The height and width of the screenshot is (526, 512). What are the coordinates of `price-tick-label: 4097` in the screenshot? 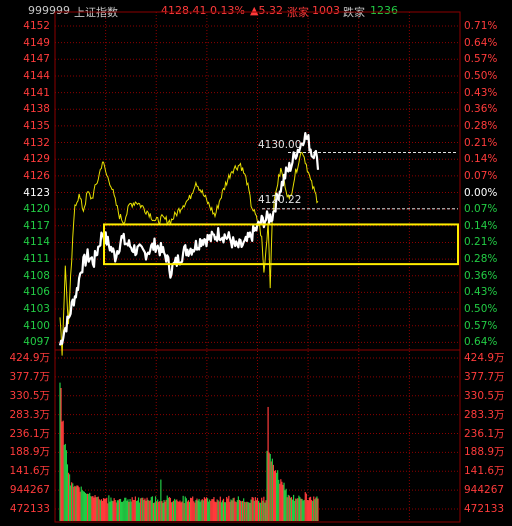 It's located at (36, 342).